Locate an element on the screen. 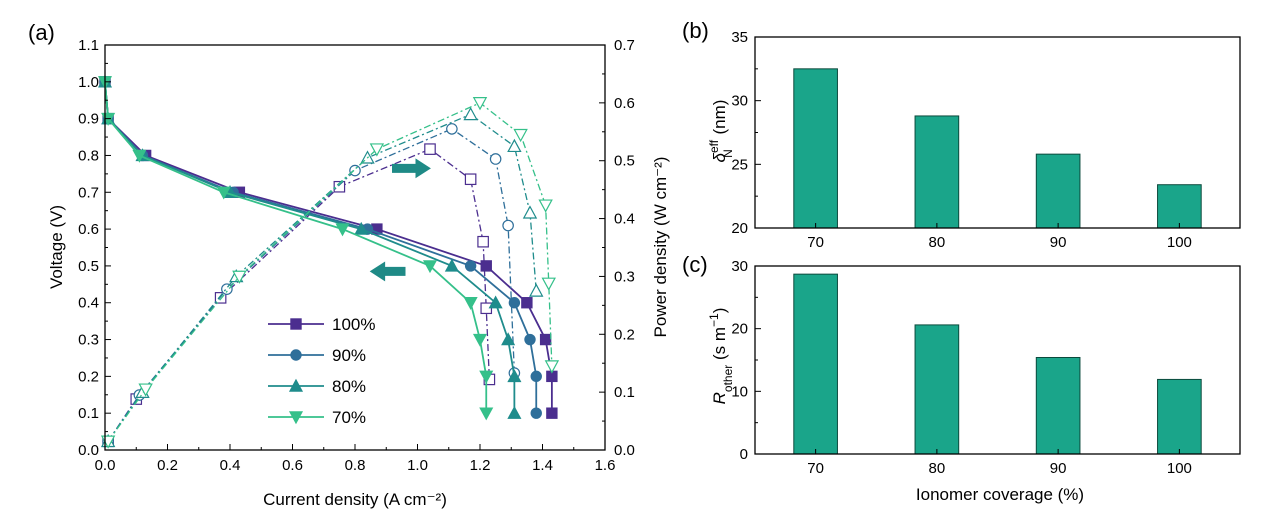 The image size is (1270, 515). a-y2-axis-title: Power density (W cm⁻²) is located at coordinates (660, 247).